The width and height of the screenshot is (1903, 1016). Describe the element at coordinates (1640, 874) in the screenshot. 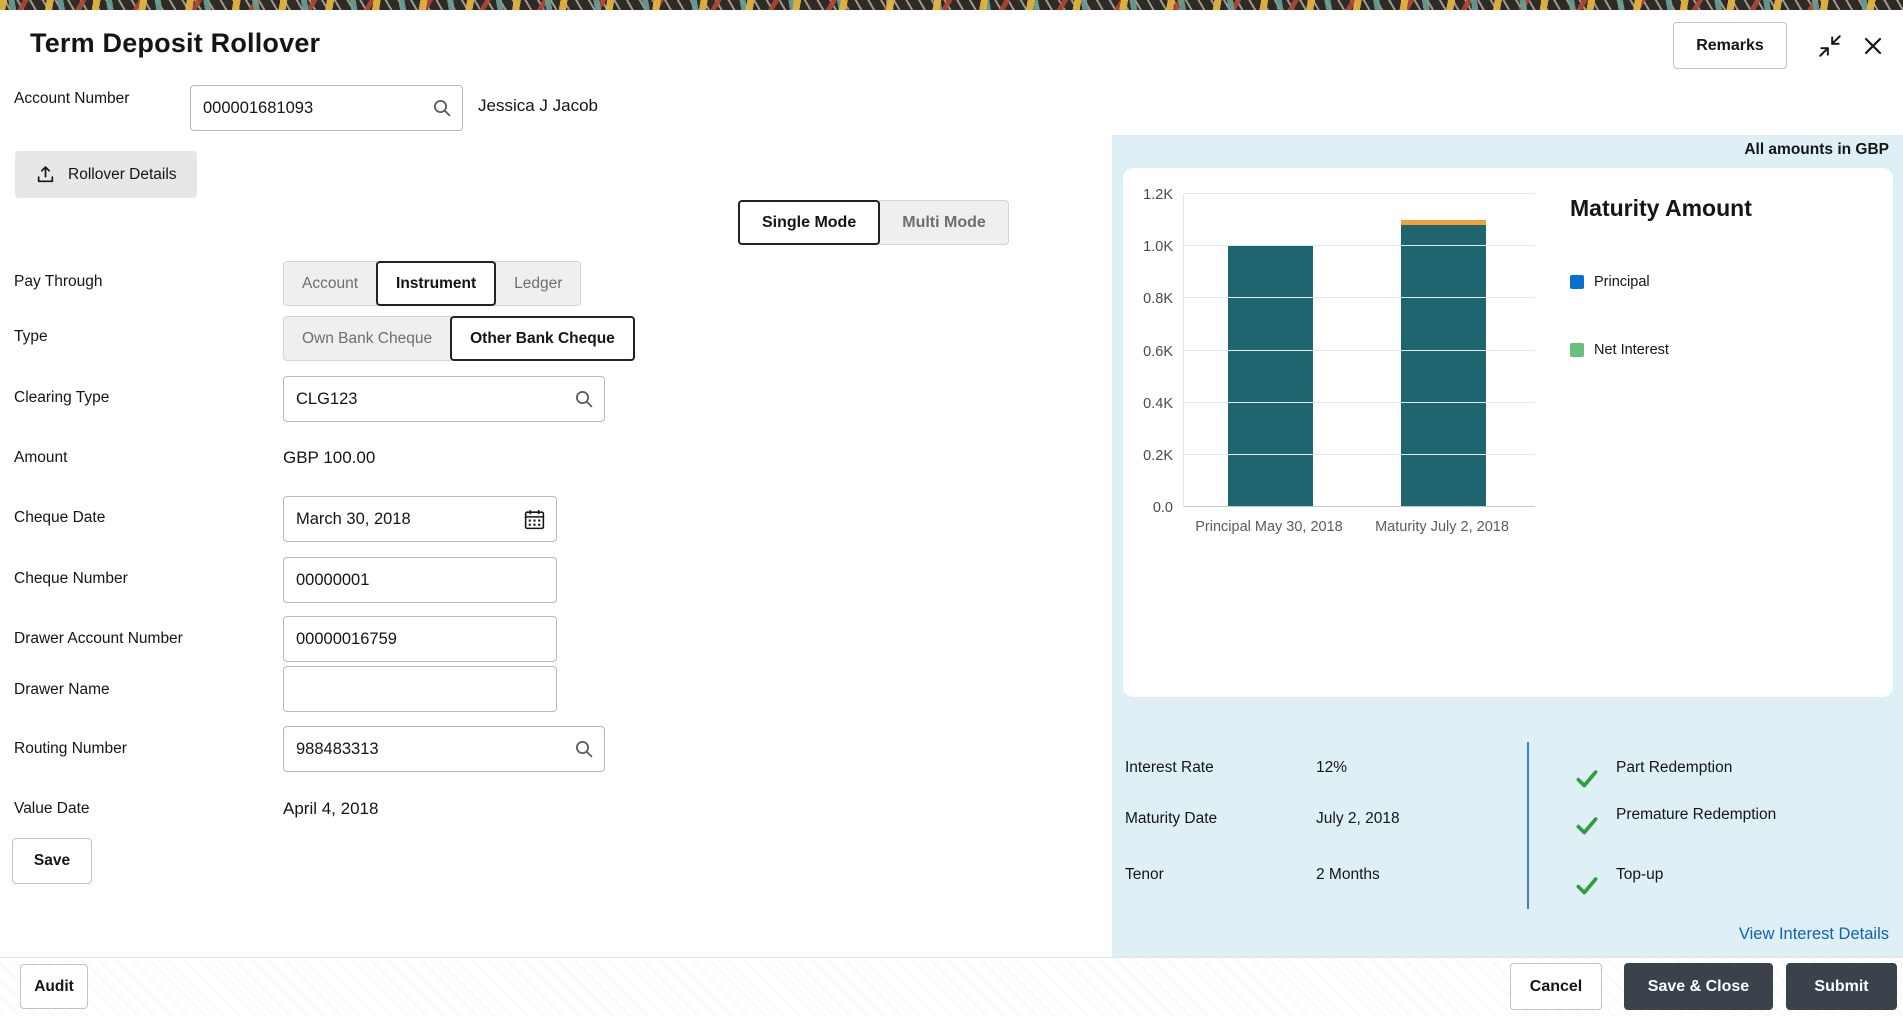

I see `feature-label: Top-up` at that location.